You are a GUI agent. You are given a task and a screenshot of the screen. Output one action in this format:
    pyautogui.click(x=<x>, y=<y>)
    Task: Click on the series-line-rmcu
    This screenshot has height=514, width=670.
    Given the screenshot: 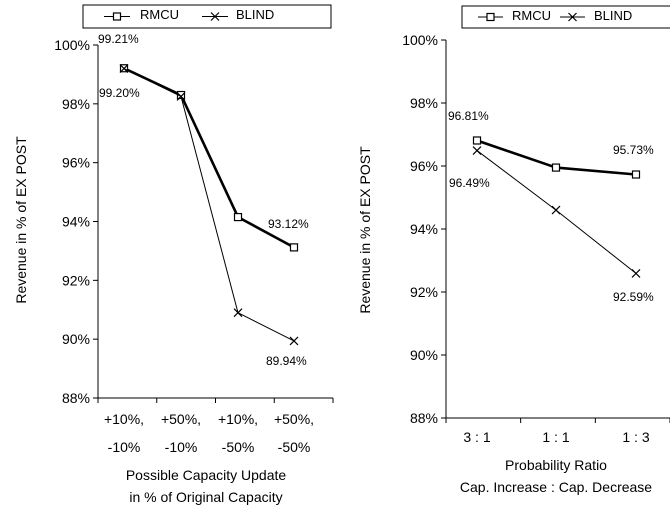 What is the action you would take?
    pyautogui.click(x=209, y=158)
    